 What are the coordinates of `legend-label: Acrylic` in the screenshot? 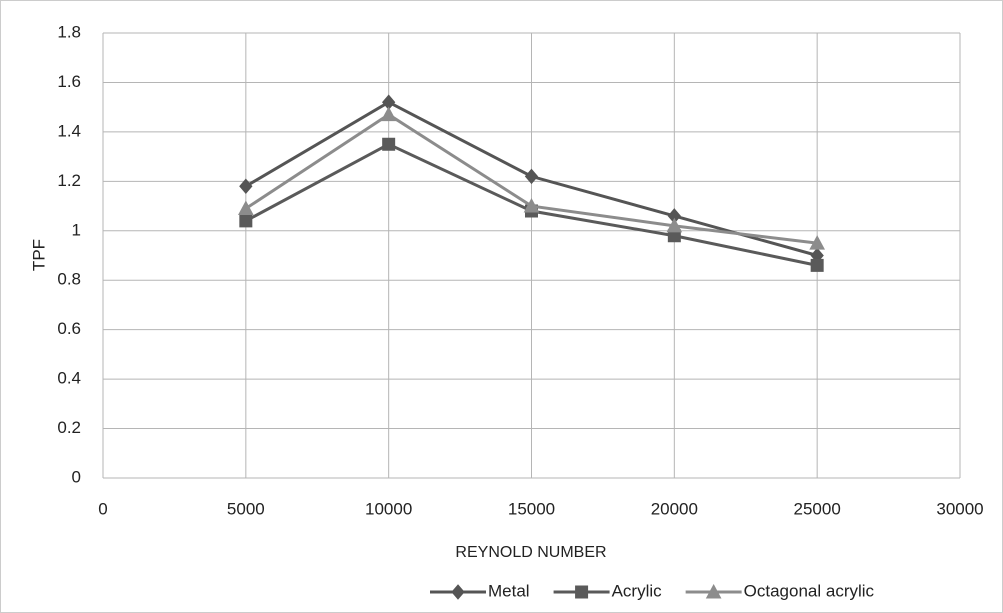 It's located at (637, 590).